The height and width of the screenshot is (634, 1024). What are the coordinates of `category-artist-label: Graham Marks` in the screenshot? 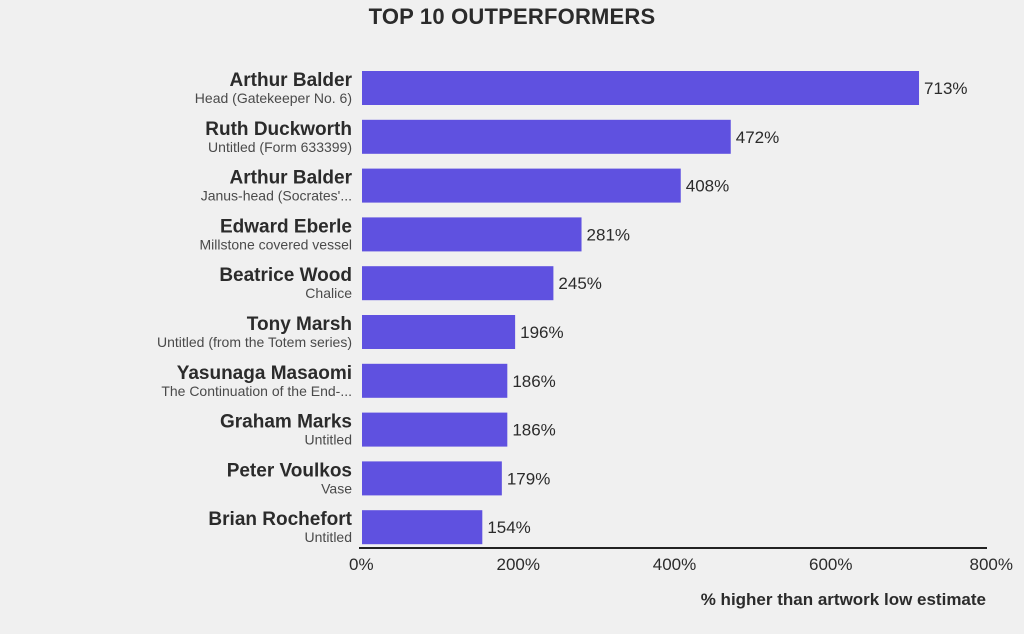 It's located at (286, 422).